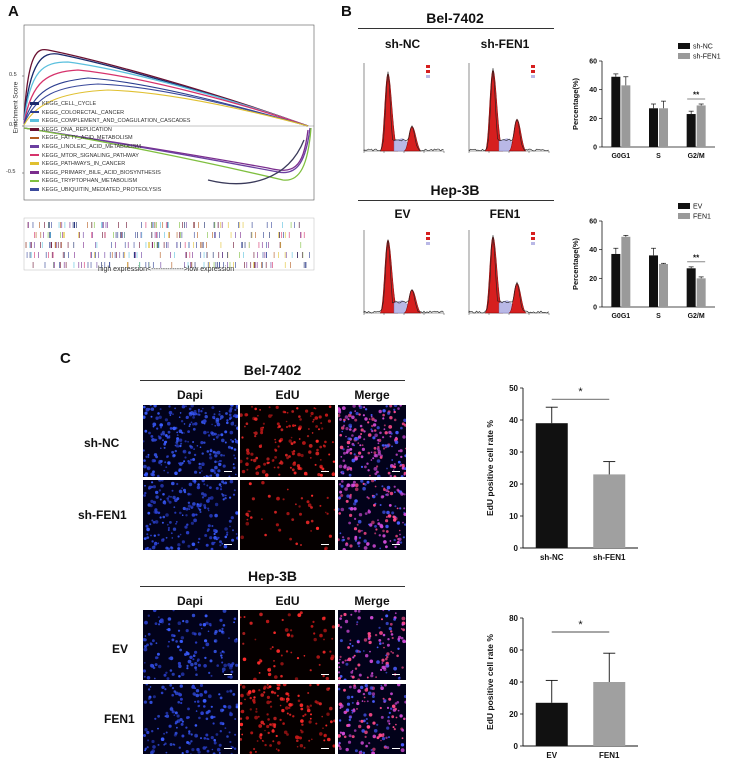 Image resolution: width=729 pixels, height=767 pixels. Describe the element at coordinates (110, 173) in the screenshot. I see `gsea-legend-item: KEGG_PRIMARY_BILE_ACID_BIOSYNTHESIS` at that location.